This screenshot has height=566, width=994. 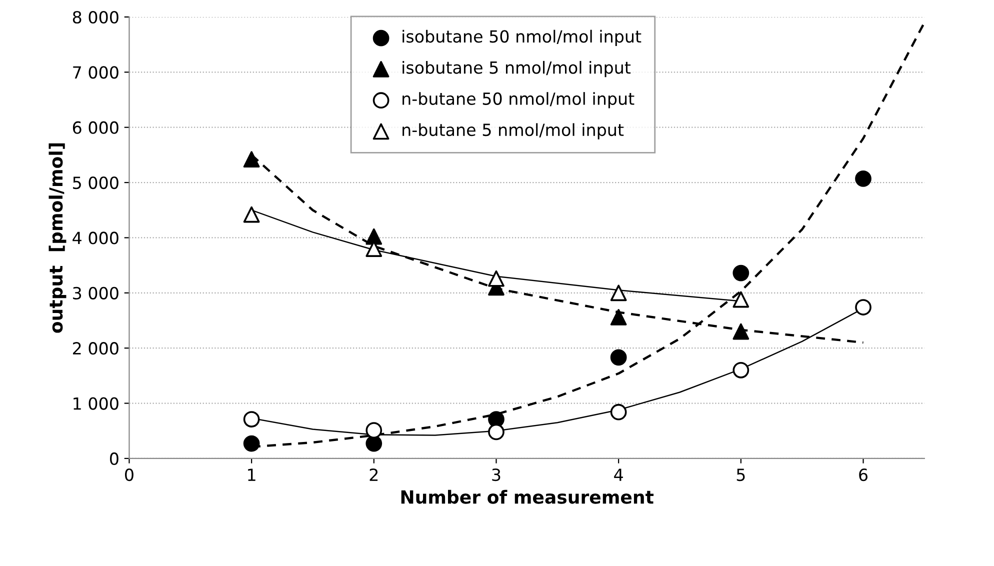 I want to click on x-axis-title: Number of measurement, so click(x=527, y=497).